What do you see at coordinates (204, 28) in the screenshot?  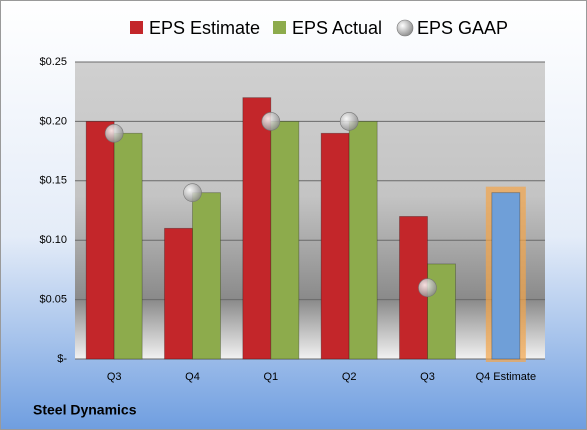 I see `legend-label: EPS Estimate` at bounding box center [204, 28].